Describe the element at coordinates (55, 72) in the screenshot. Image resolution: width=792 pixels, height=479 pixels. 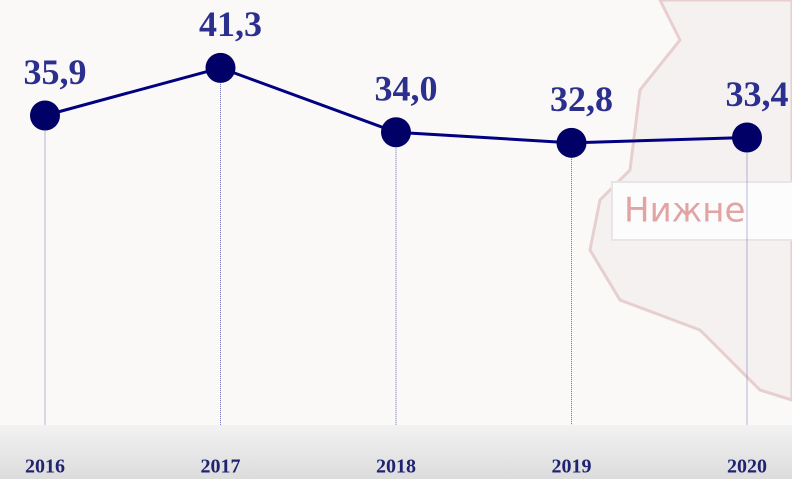
I see `value-label: 35,9` at that location.